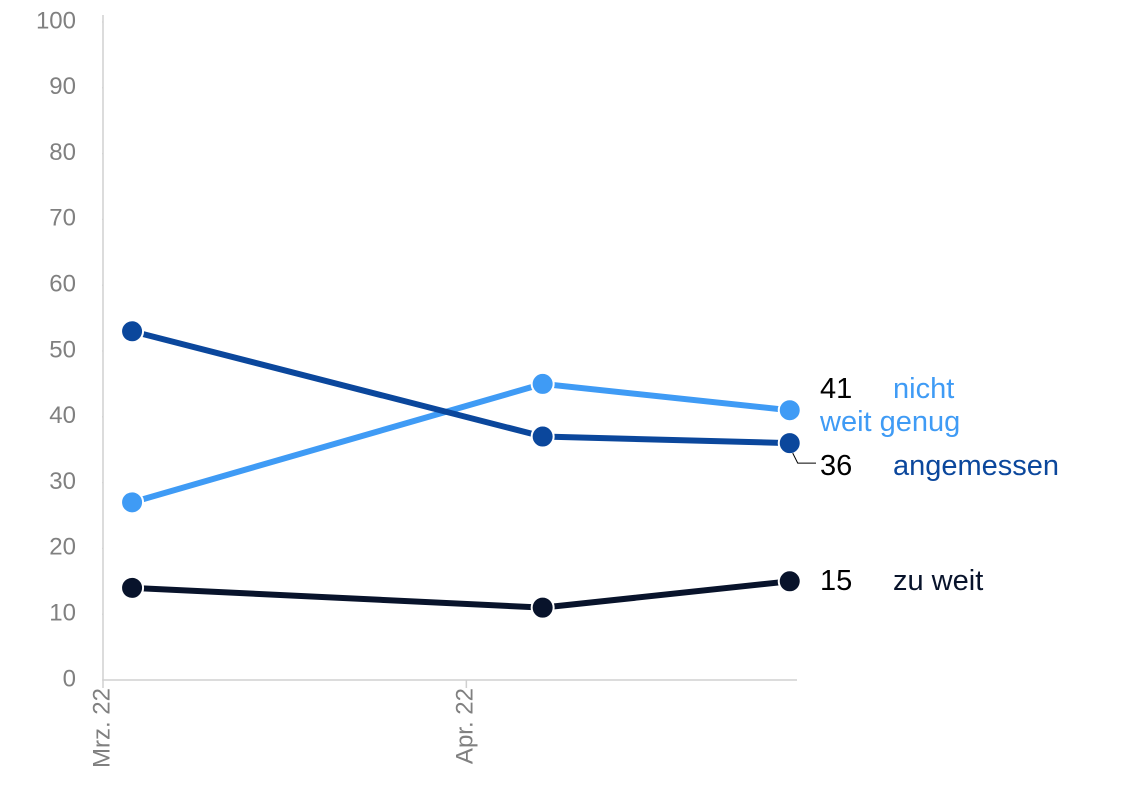 The height and width of the screenshot is (786, 1135). What do you see at coordinates (62, 547) in the screenshot?
I see `y-tick-label: 20` at bounding box center [62, 547].